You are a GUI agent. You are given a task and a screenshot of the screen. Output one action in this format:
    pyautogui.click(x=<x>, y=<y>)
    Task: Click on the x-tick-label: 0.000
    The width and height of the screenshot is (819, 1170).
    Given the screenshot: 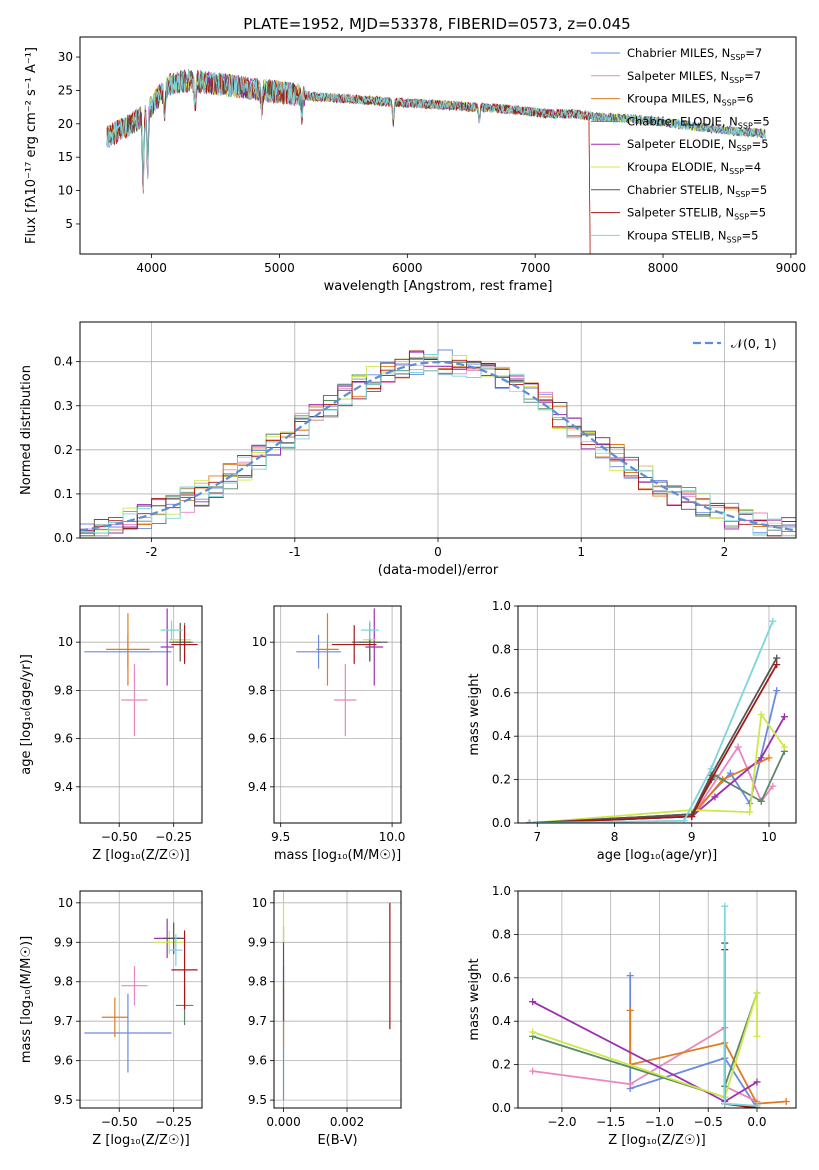 What is the action you would take?
    pyautogui.click(x=283, y=1122)
    